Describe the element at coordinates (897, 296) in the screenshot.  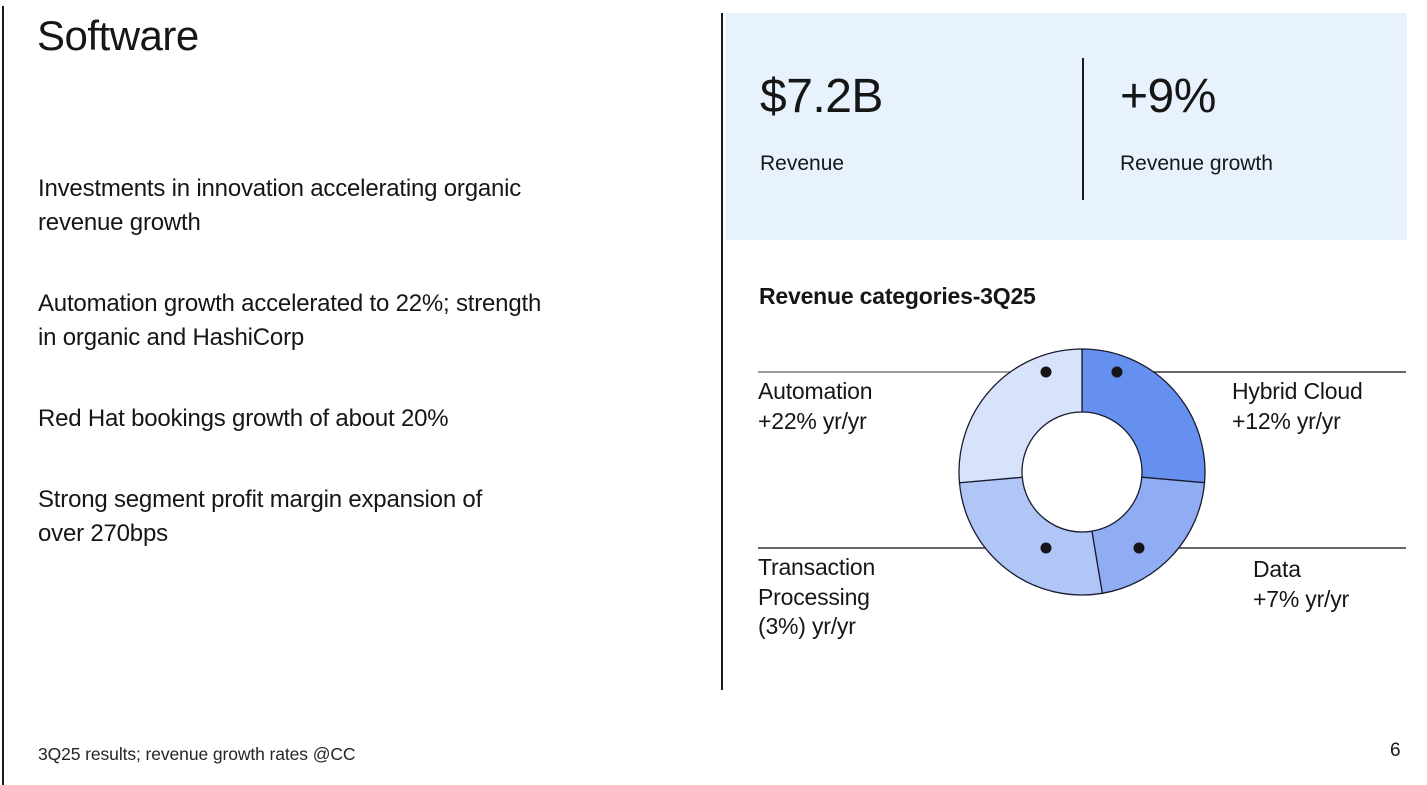
I see `chart-title: Revenue categories-3Q25` at that location.